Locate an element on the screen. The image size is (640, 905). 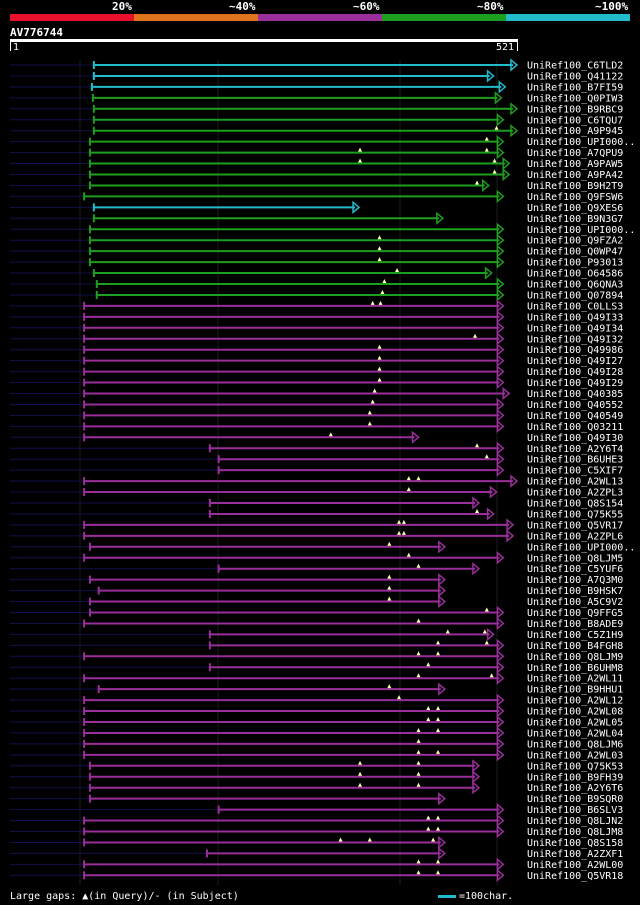
hit-label: UniRef100_Q5VR18 is located at coordinates (575, 876).